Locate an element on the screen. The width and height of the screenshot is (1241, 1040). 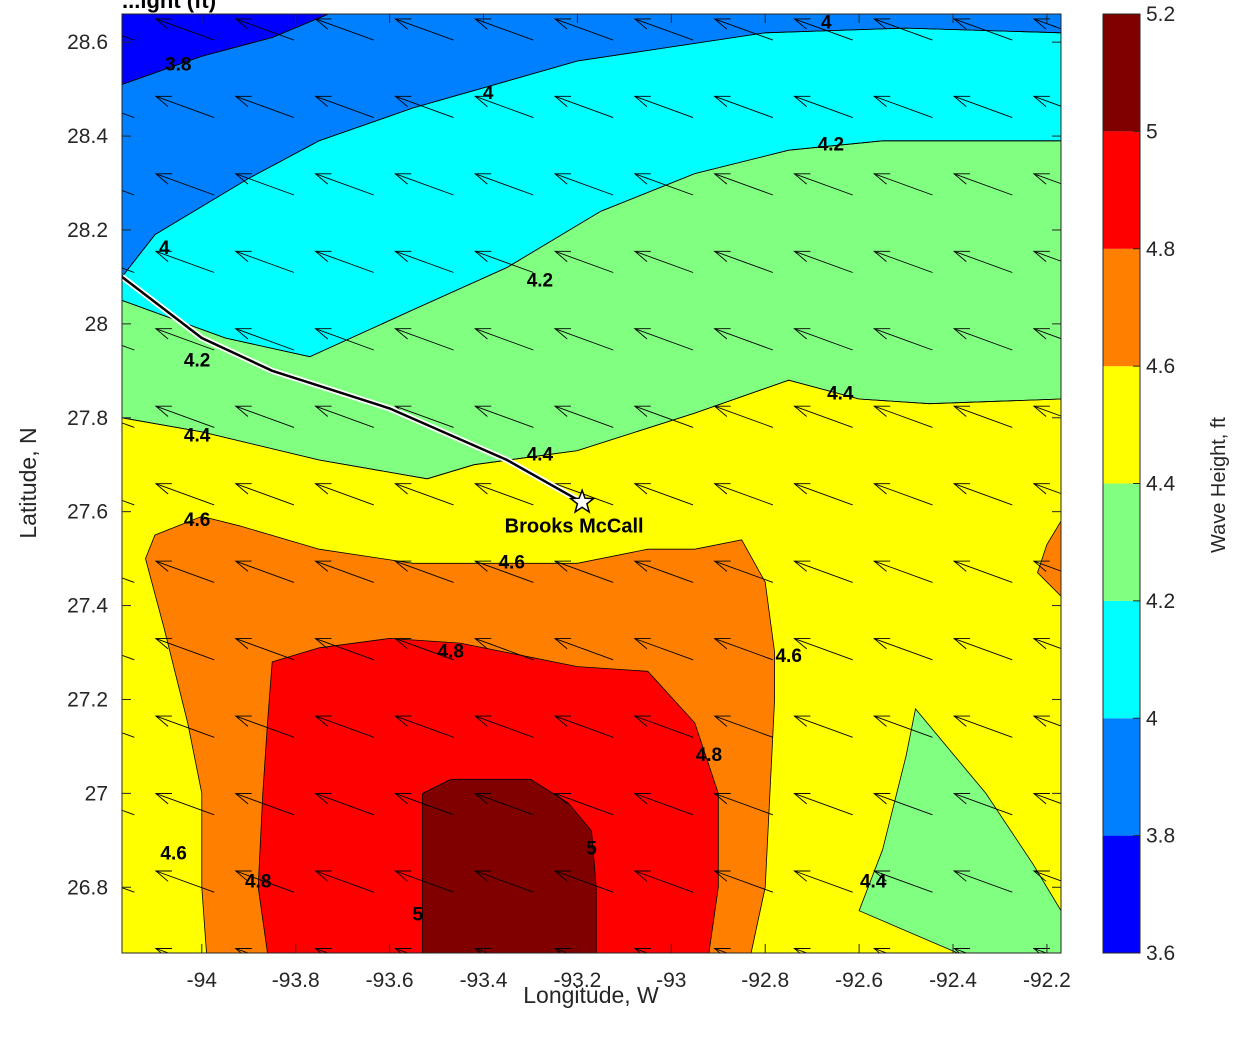
y-tick-label-1: 28.4 is located at coordinates (87, 136).